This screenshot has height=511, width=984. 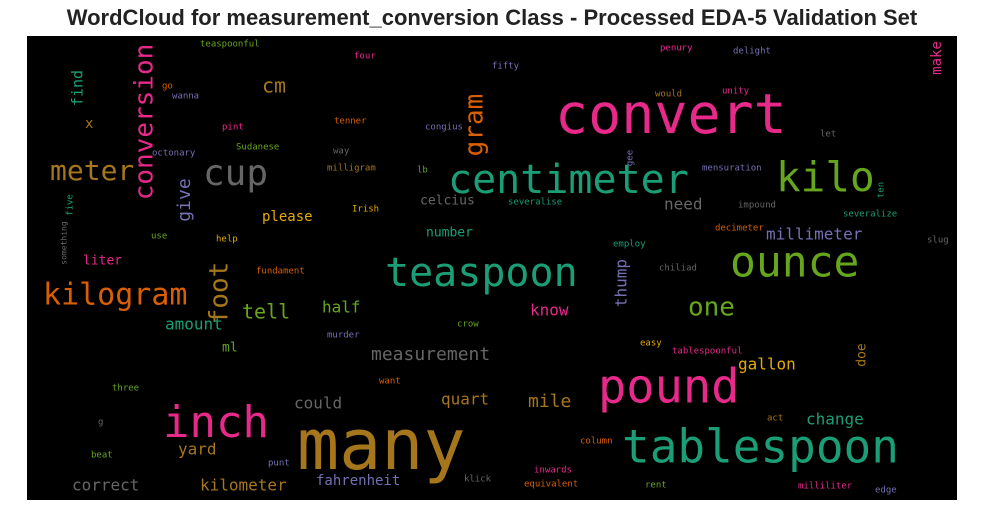 I want to click on word: number, so click(x=449, y=233).